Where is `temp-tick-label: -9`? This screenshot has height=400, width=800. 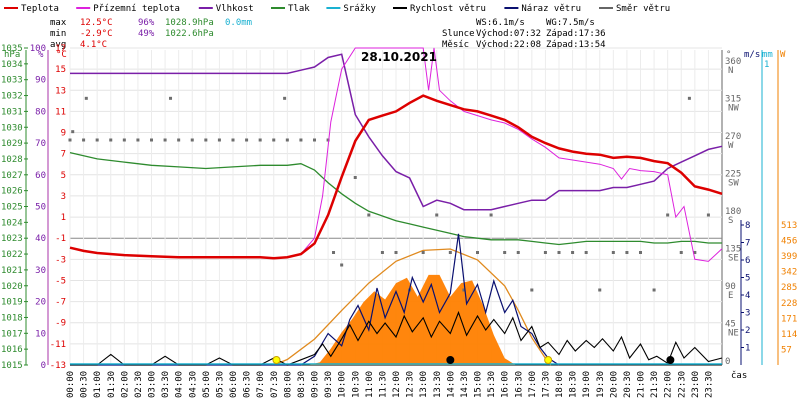
temp-tick-label: -9 is located at coordinates (60, 324).